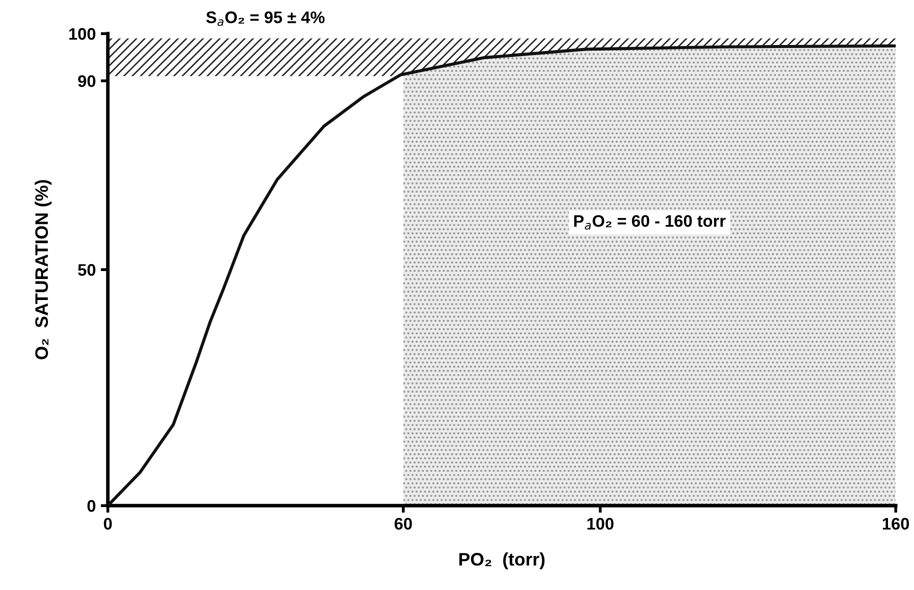 This screenshot has width=914, height=590. I want to click on x-tick-label: 0, so click(108, 524).